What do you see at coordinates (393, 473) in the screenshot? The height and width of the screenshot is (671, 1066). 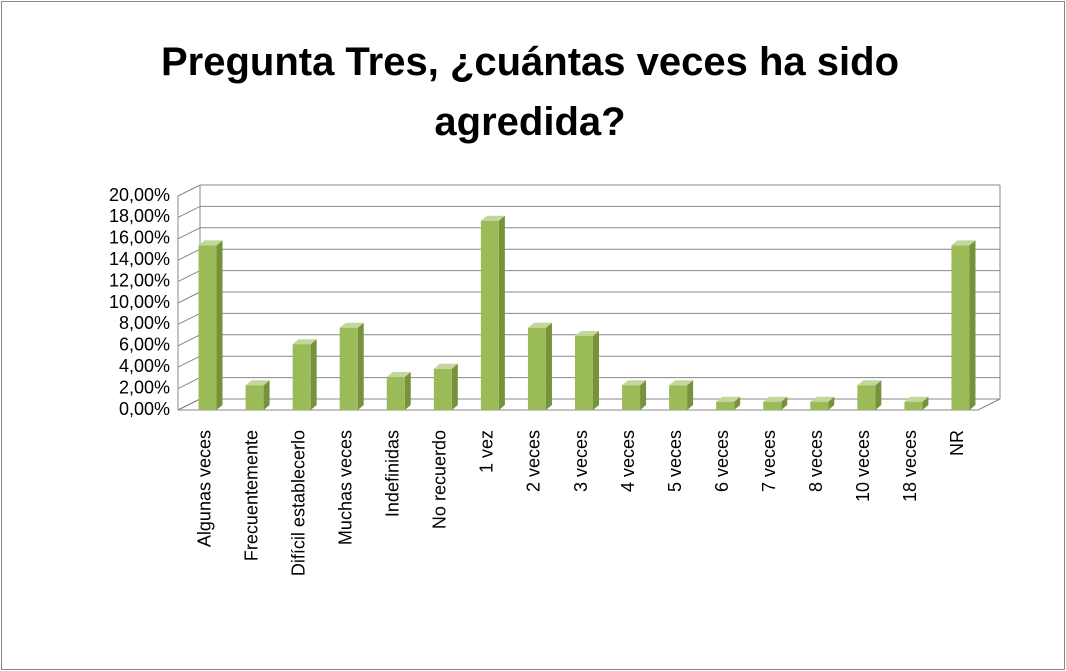 I see `x-tick-label: Indefinidas` at bounding box center [393, 473].